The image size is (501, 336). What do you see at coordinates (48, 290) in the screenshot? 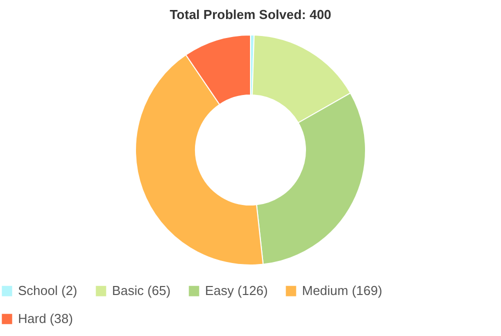
I see `legend-label: School (2)` at bounding box center [48, 290].